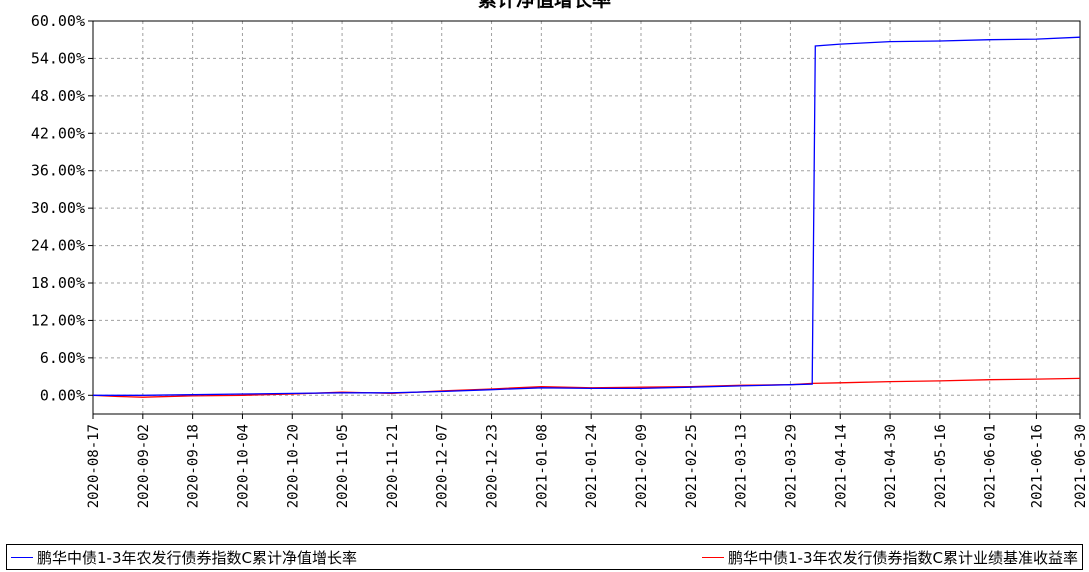 The image size is (1089, 572). I want to click on x-tick-label: 2020-08-17, so click(94, 466).